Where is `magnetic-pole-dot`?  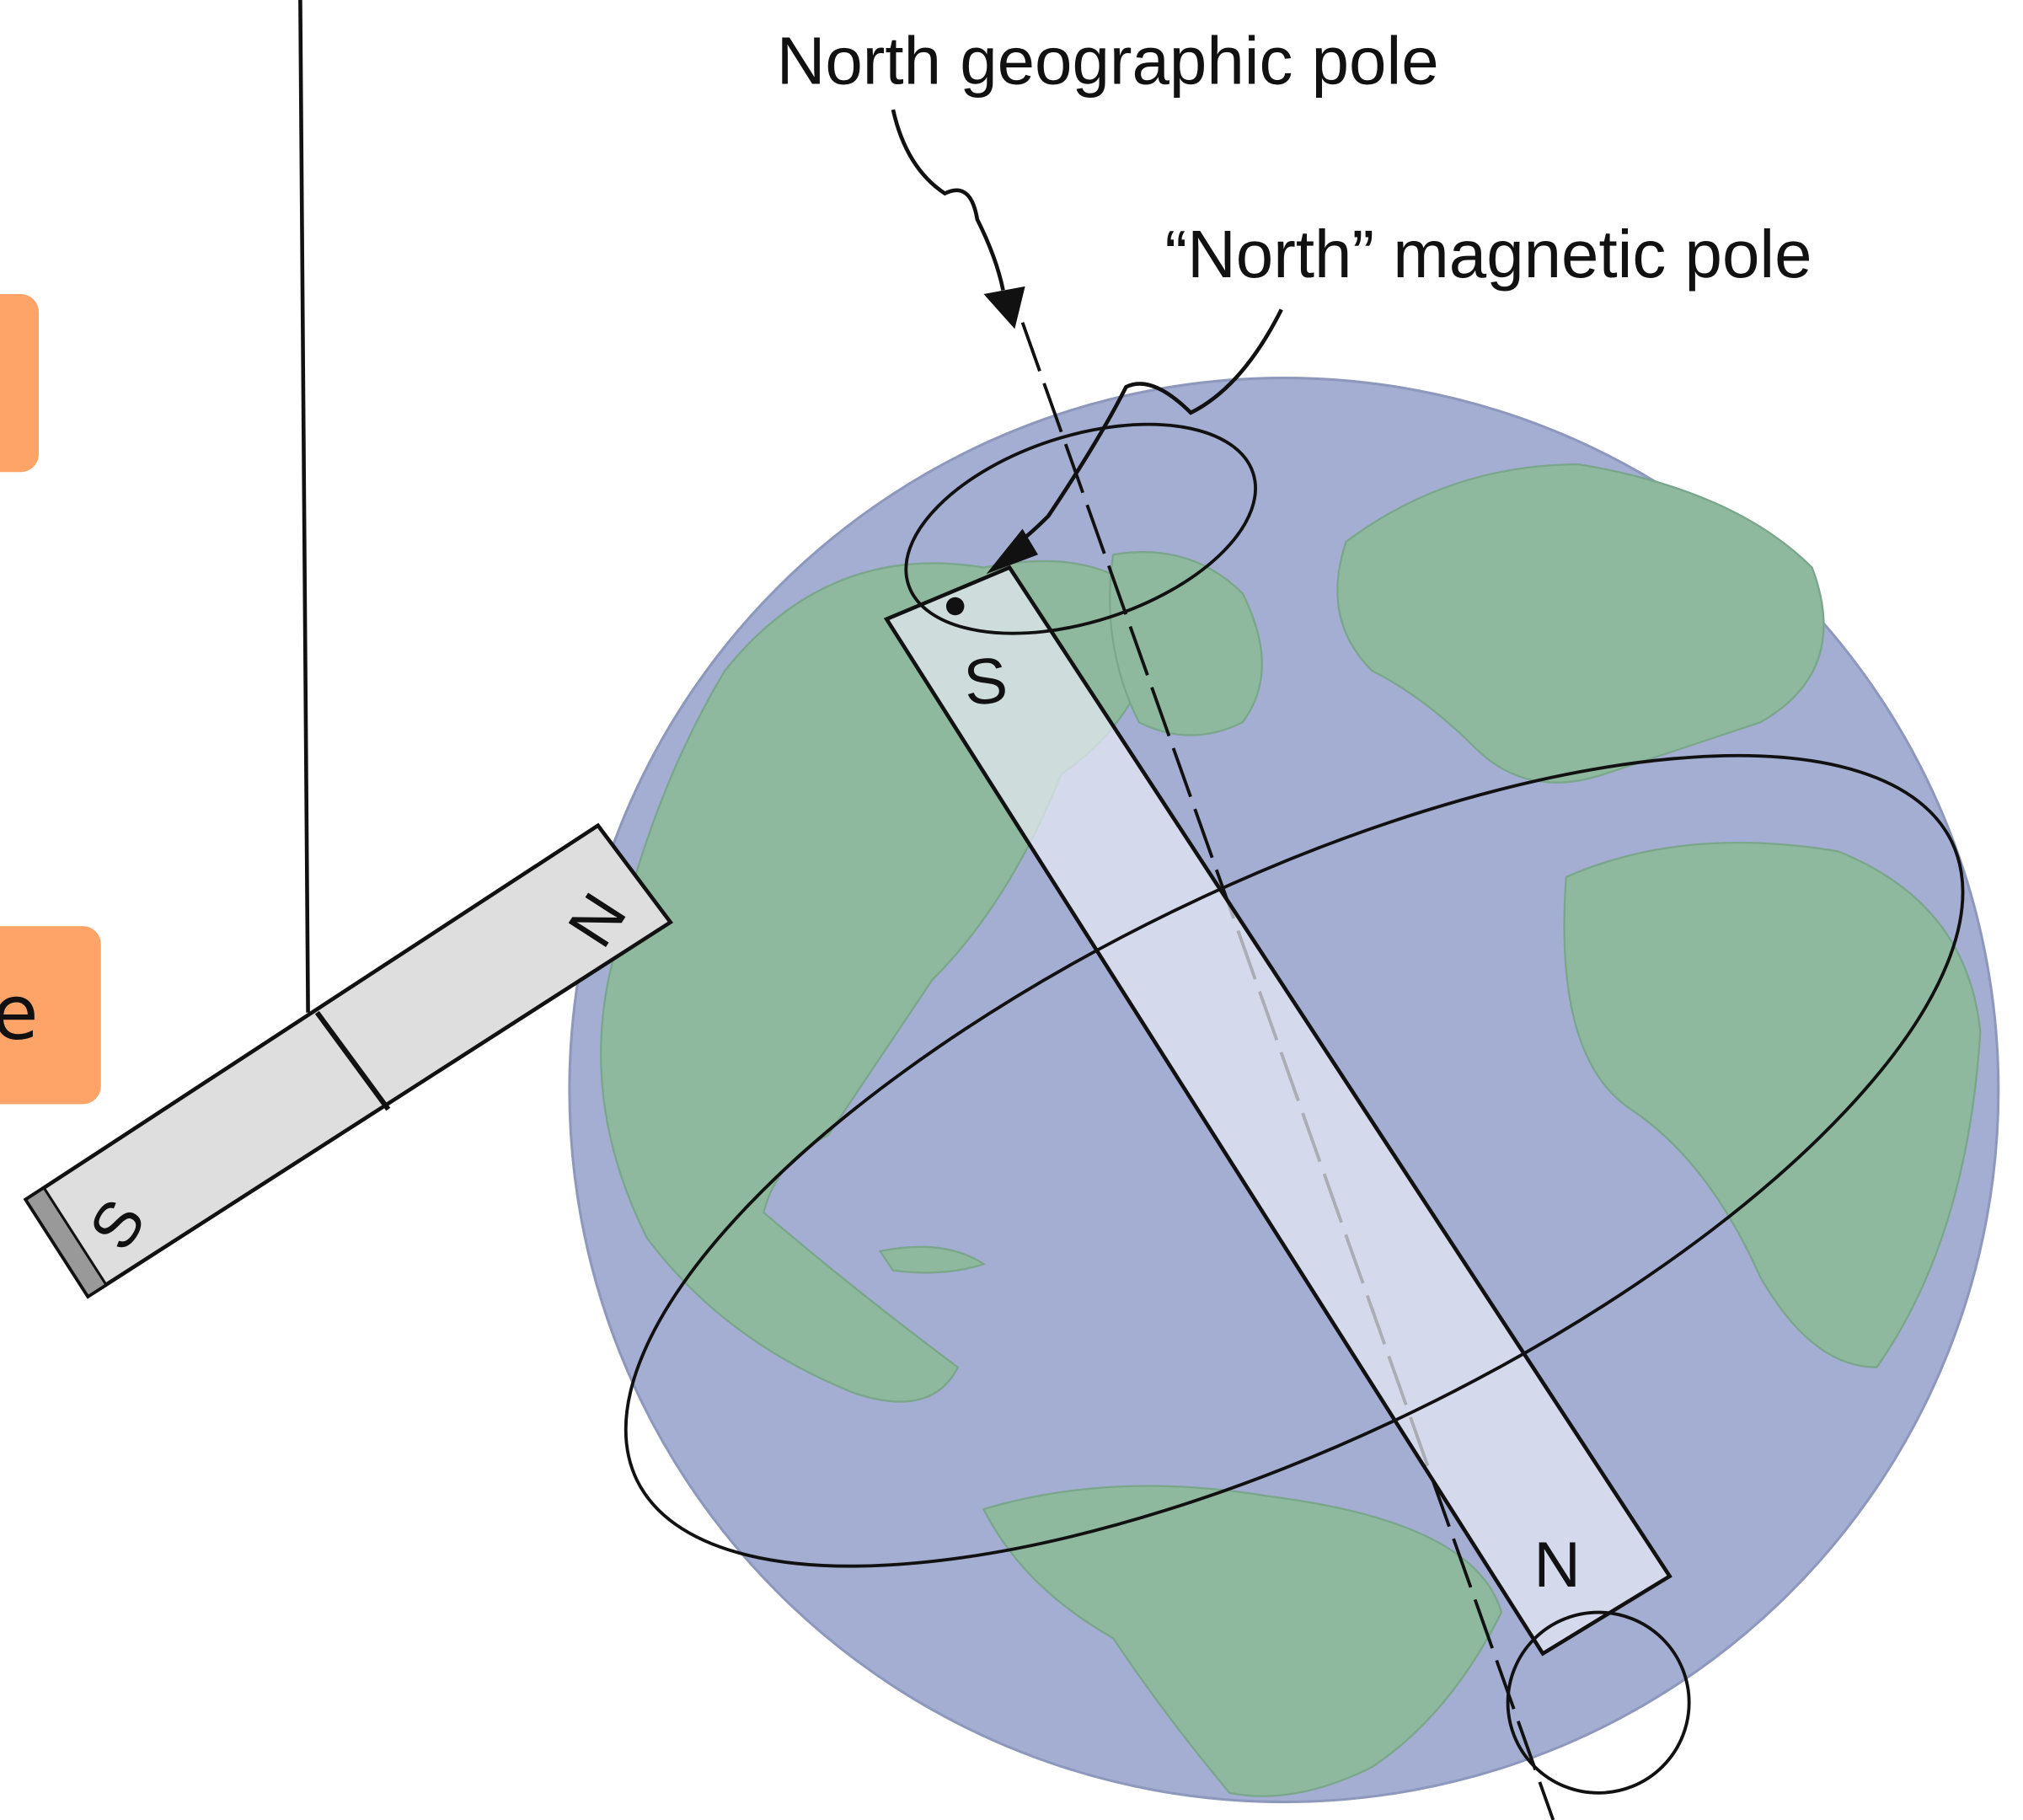
magnetic-pole-dot is located at coordinates (955, 606).